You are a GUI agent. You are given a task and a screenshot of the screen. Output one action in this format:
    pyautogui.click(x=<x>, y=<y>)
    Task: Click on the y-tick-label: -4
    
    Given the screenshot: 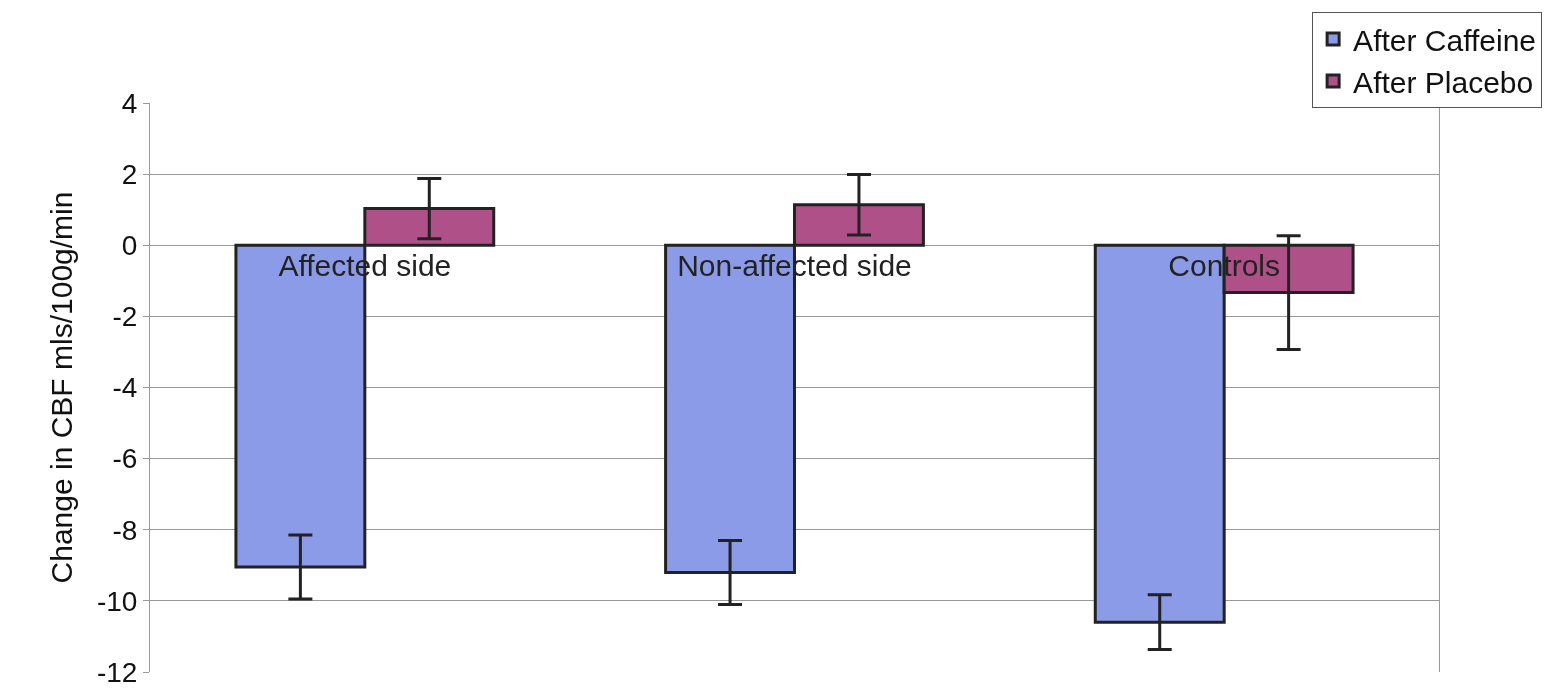 What is the action you would take?
    pyautogui.click(x=125, y=388)
    